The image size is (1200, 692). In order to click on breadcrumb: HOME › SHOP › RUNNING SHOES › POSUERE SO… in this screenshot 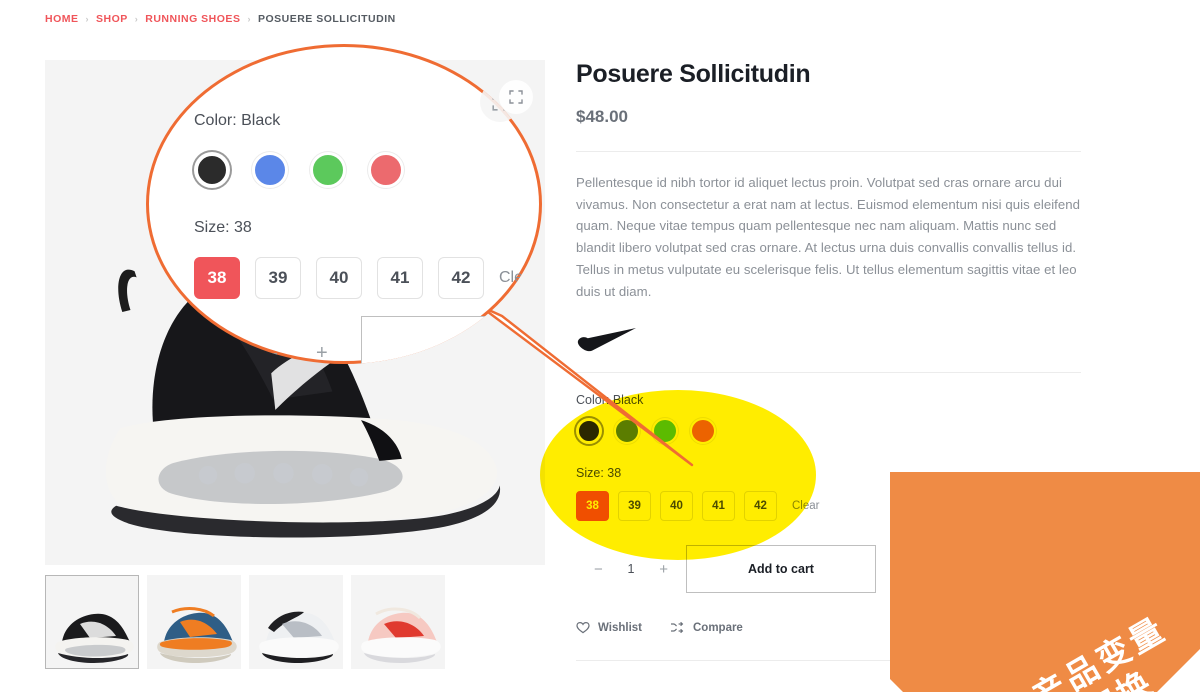, I will do `click(220, 19)`.